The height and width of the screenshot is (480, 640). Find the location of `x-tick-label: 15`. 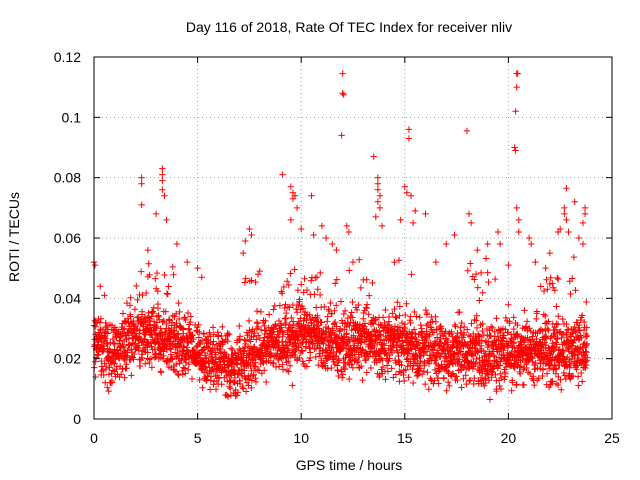

x-tick-label: 15 is located at coordinates (405, 438).